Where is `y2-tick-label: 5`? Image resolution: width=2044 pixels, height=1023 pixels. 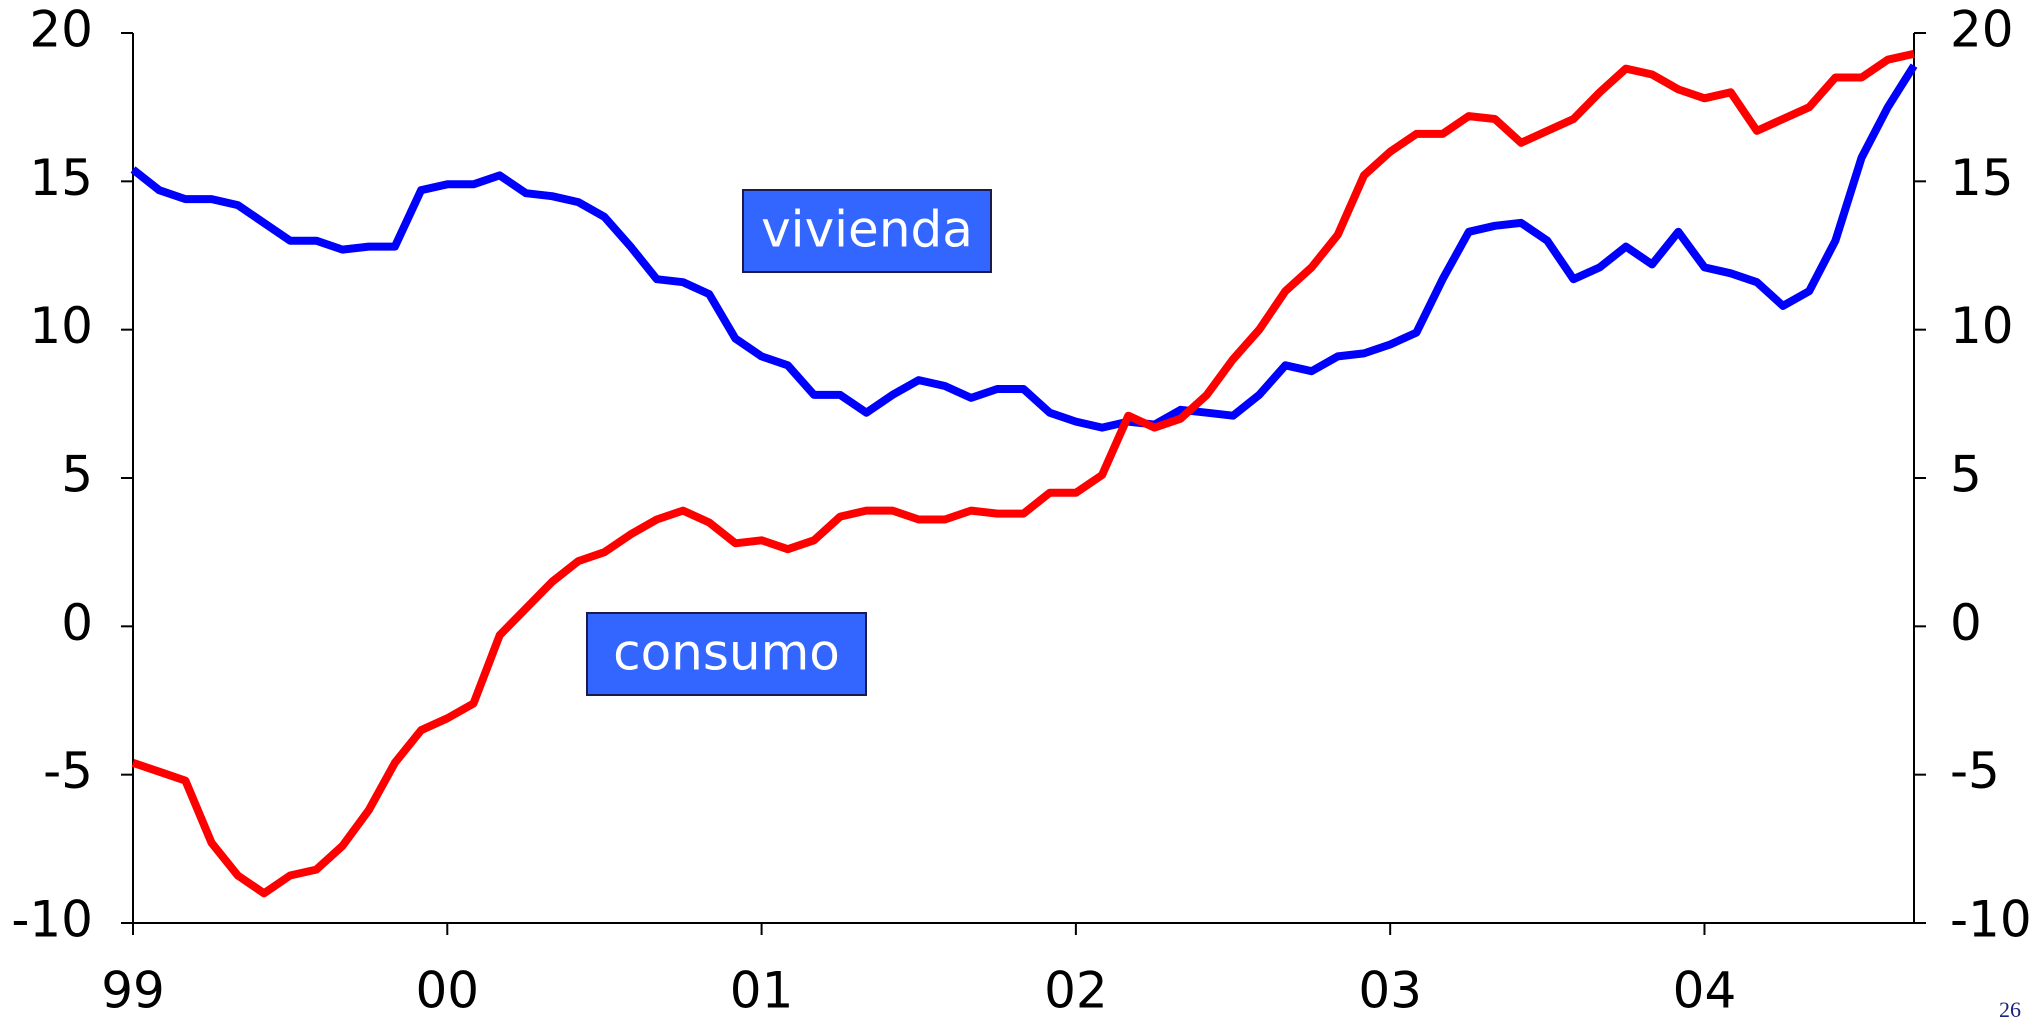
y2-tick-label: 5 is located at coordinates (1966, 475).